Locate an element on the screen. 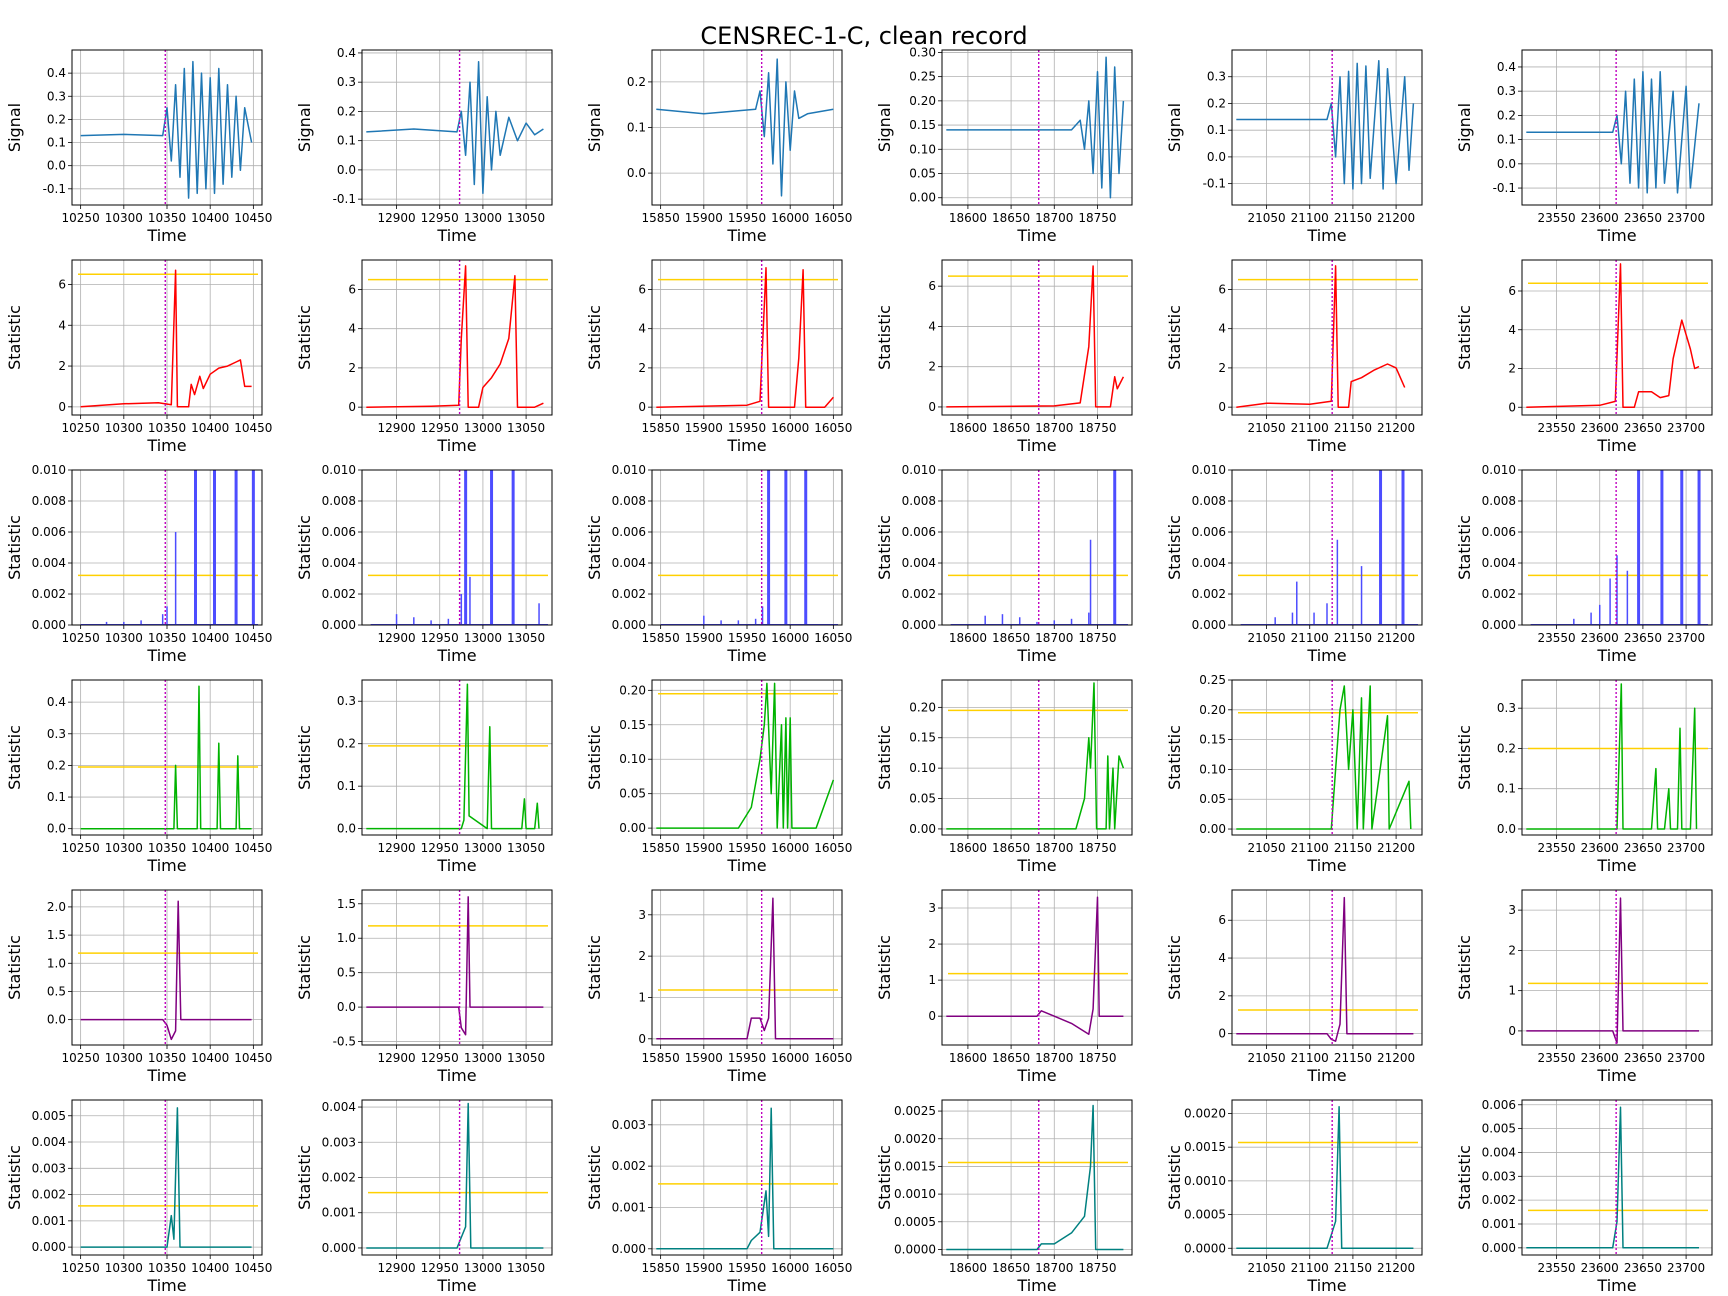 Image resolution: width=1728 pixels, height=1296 pixels. x-tick-label: 23650 is located at coordinates (1643, 638).